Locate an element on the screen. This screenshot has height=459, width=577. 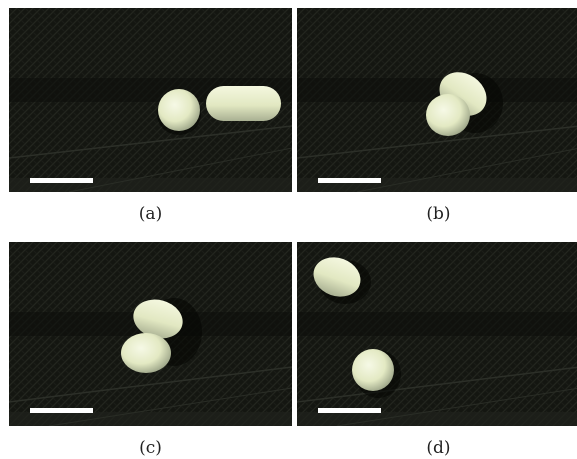
caption-b: (b) is located at coordinates (438, 214).